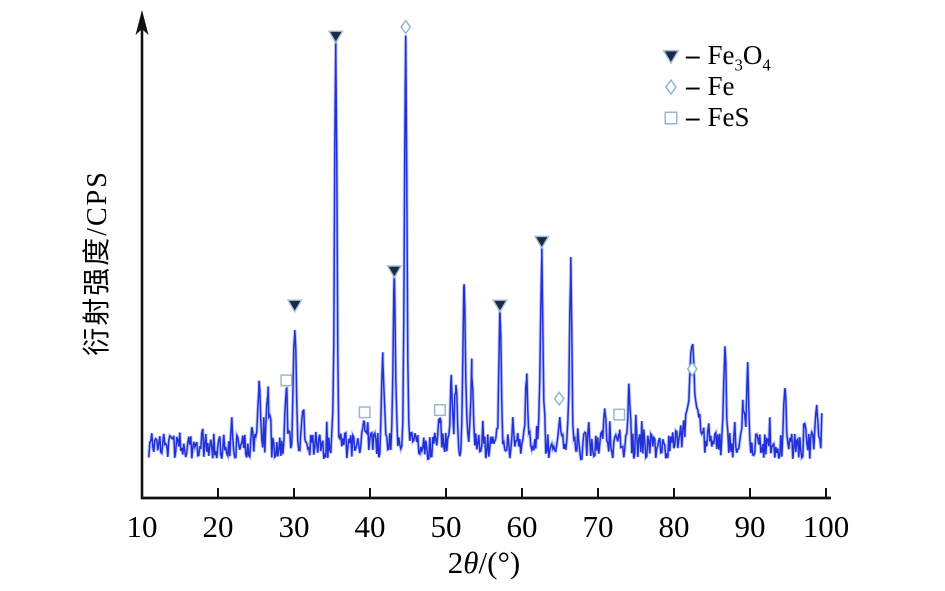 This screenshot has width=945, height=591. Describe the element at coordinates (674, 526) in the screenshot. I see `x-tick-label: 80` at that location.